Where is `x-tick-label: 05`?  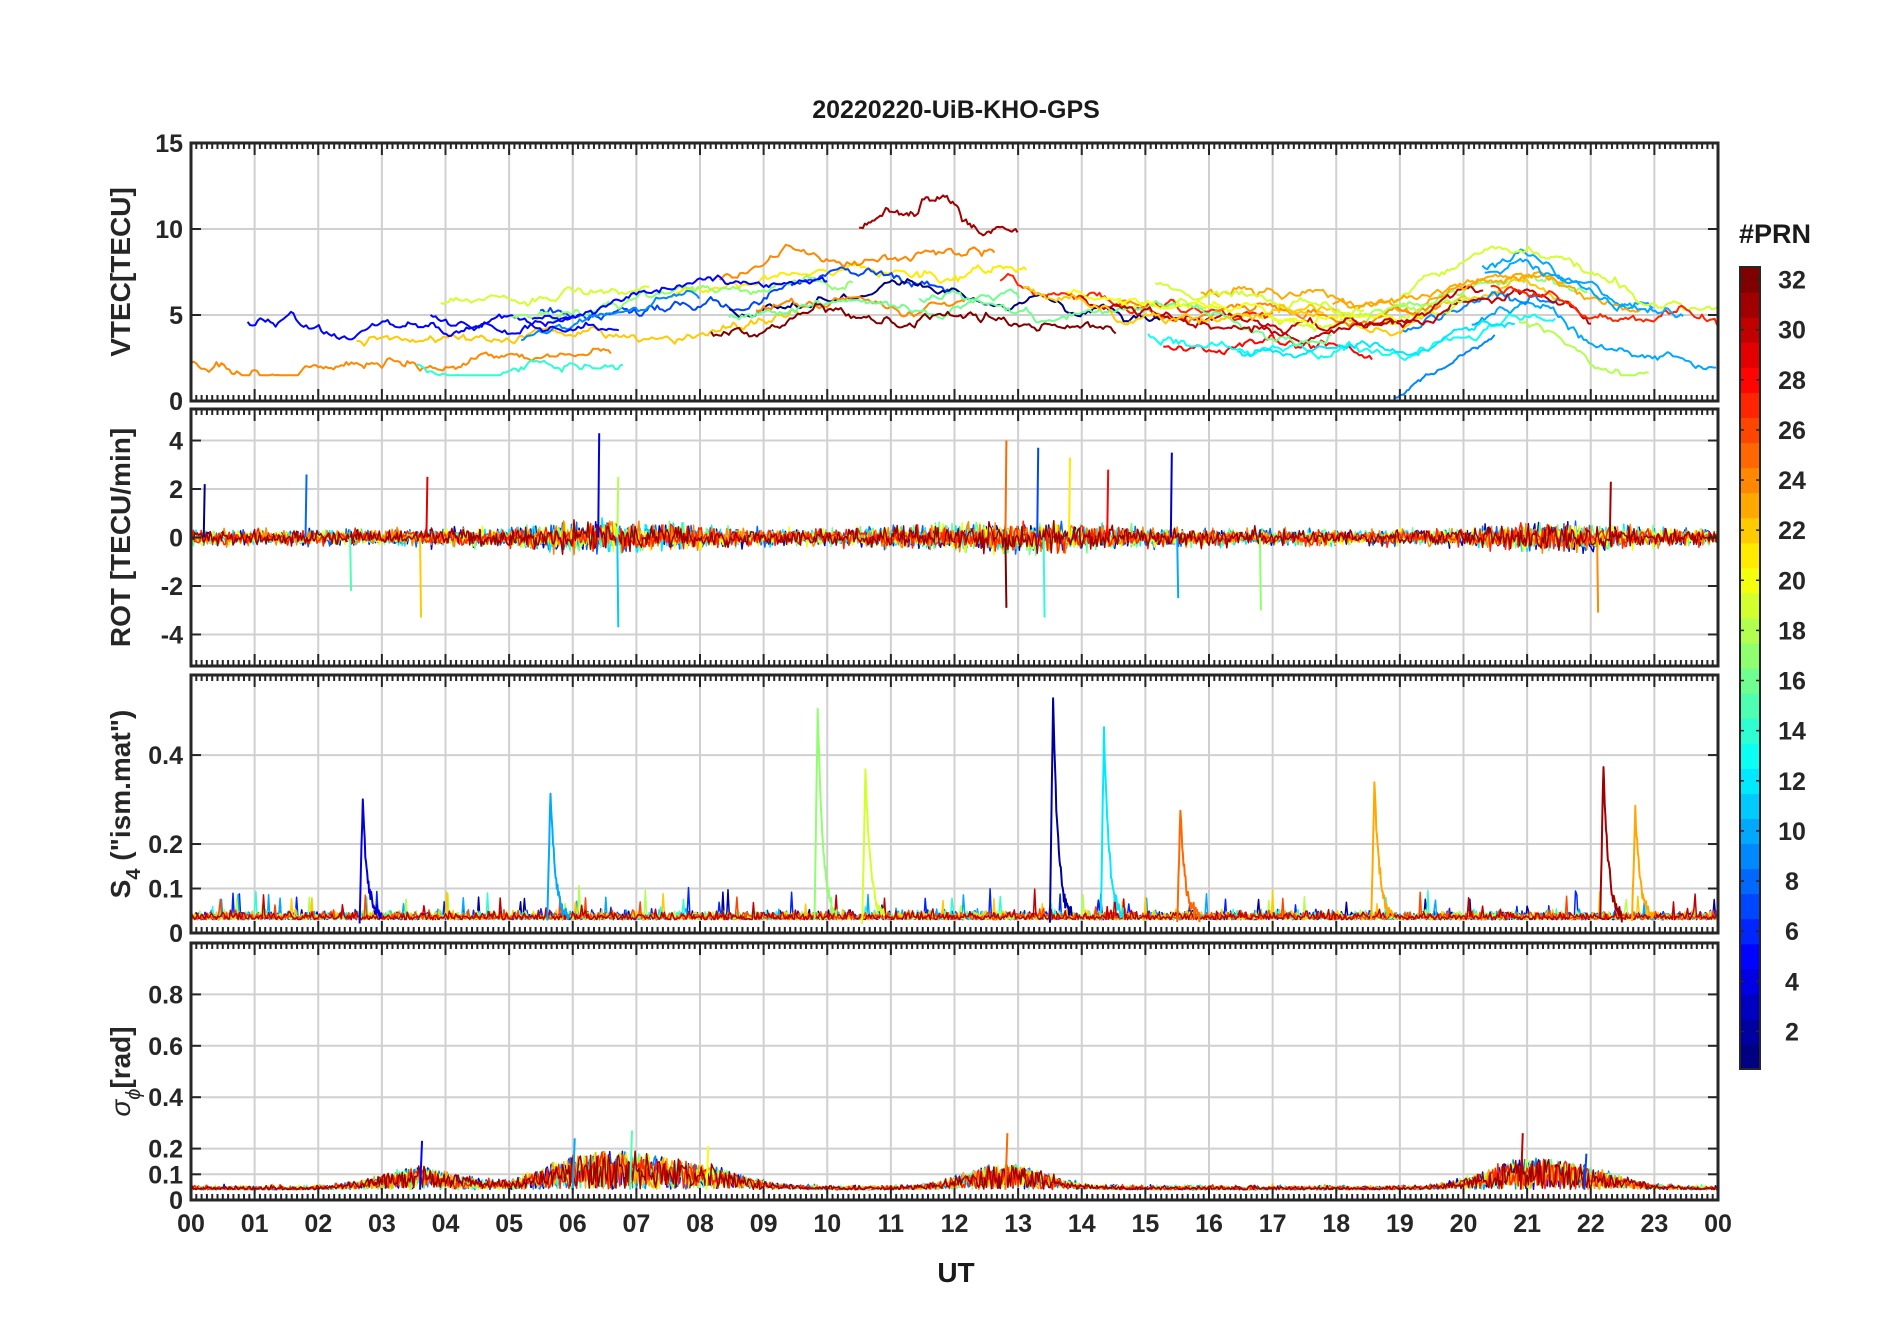
x-tick-label: 05 is located at coordinates (509, 1224).